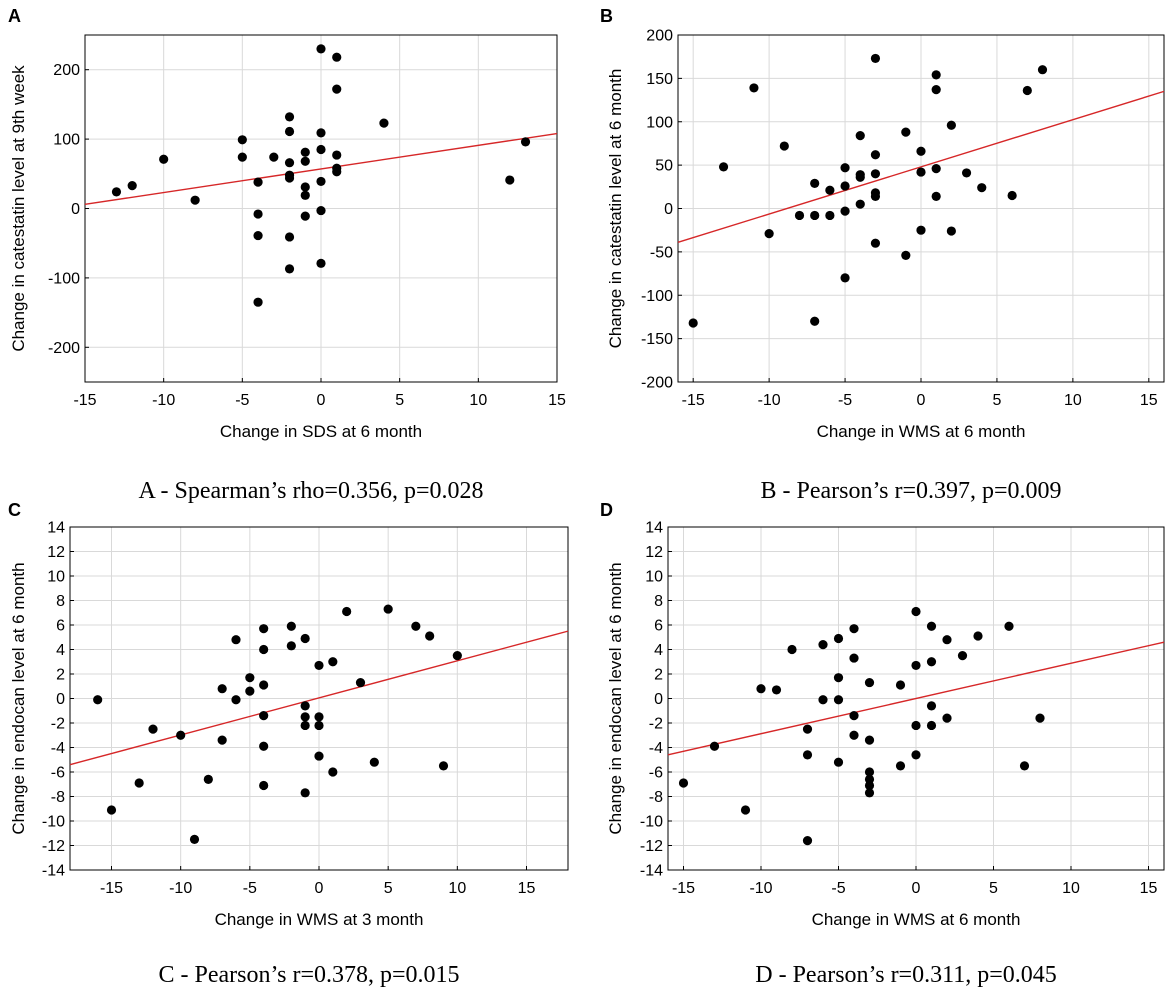 Image resolution: width=1170 pixels, height=997 pixels. What do you see at coordinates (656, 773) in the screenshot?
I see `y-tick-label: -6` at bounding box center [656, 773].